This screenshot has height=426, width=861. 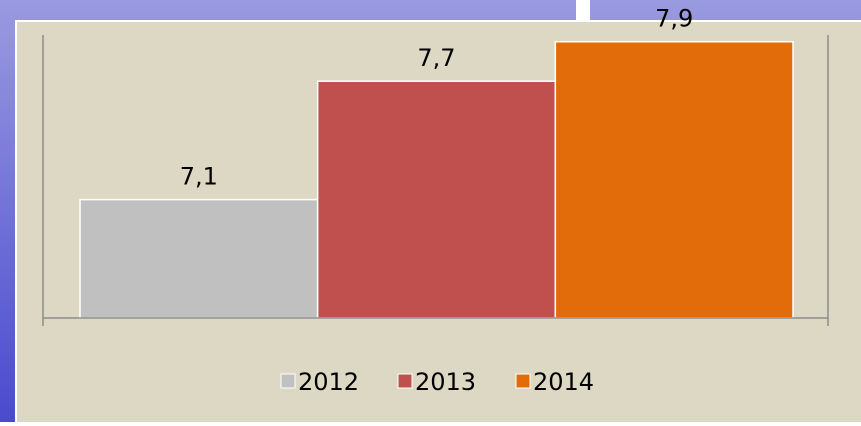 I want to click on bar, so click(x=199, y=258).